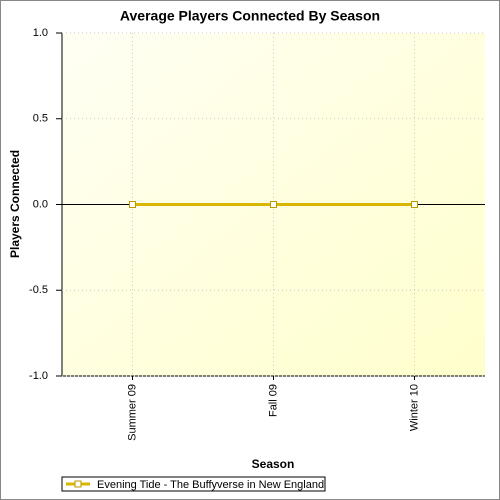 The width and height of the screenshot is (500, 500). What do you see at coordinates (250, 16) in the screenshot?
I see `chart-title: Average Players Connected By Season` at bounding box center [250, 16].